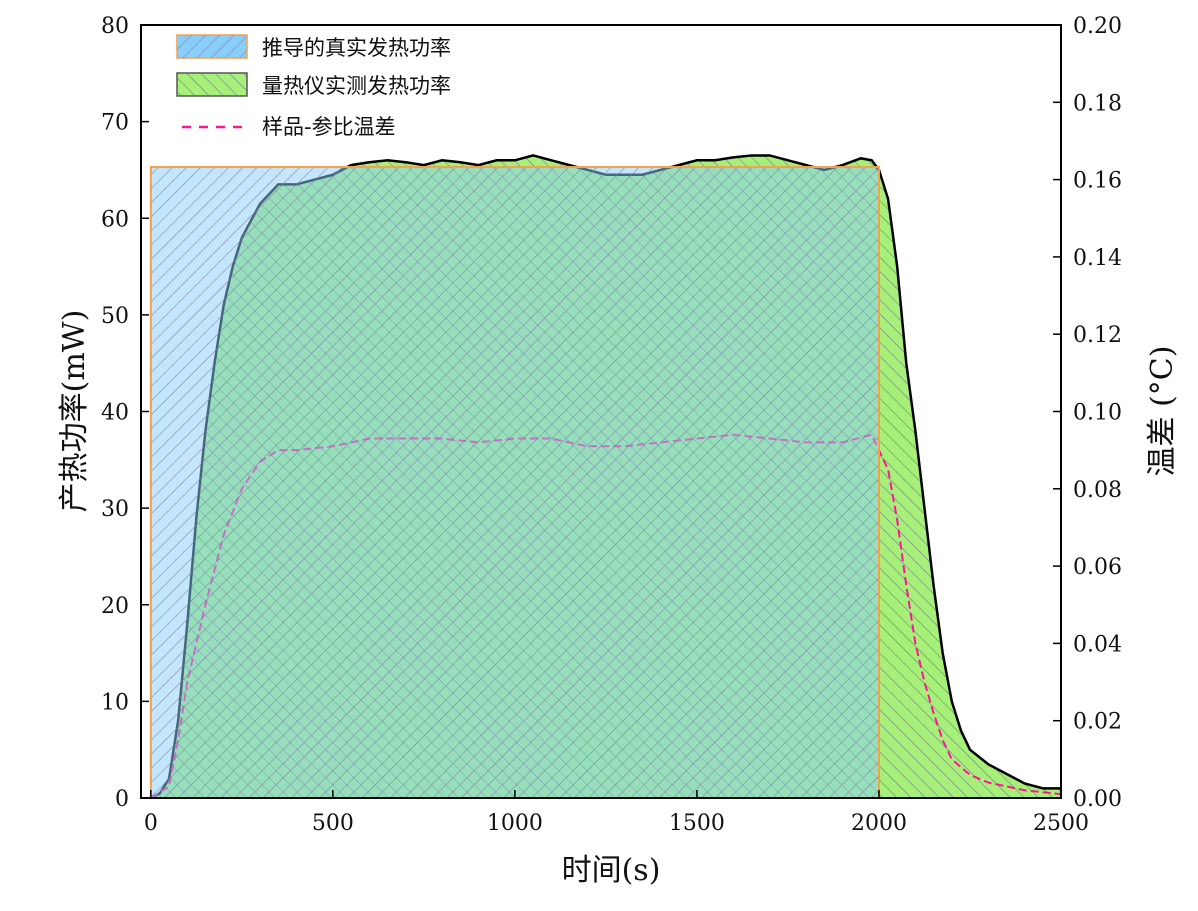 Image resolution: width=1198 pixels, height=911 pixels. Describe the element at coordinates (1097, 258) in the screenshot. I see `y-right-tick-label: 0.14` at that location.